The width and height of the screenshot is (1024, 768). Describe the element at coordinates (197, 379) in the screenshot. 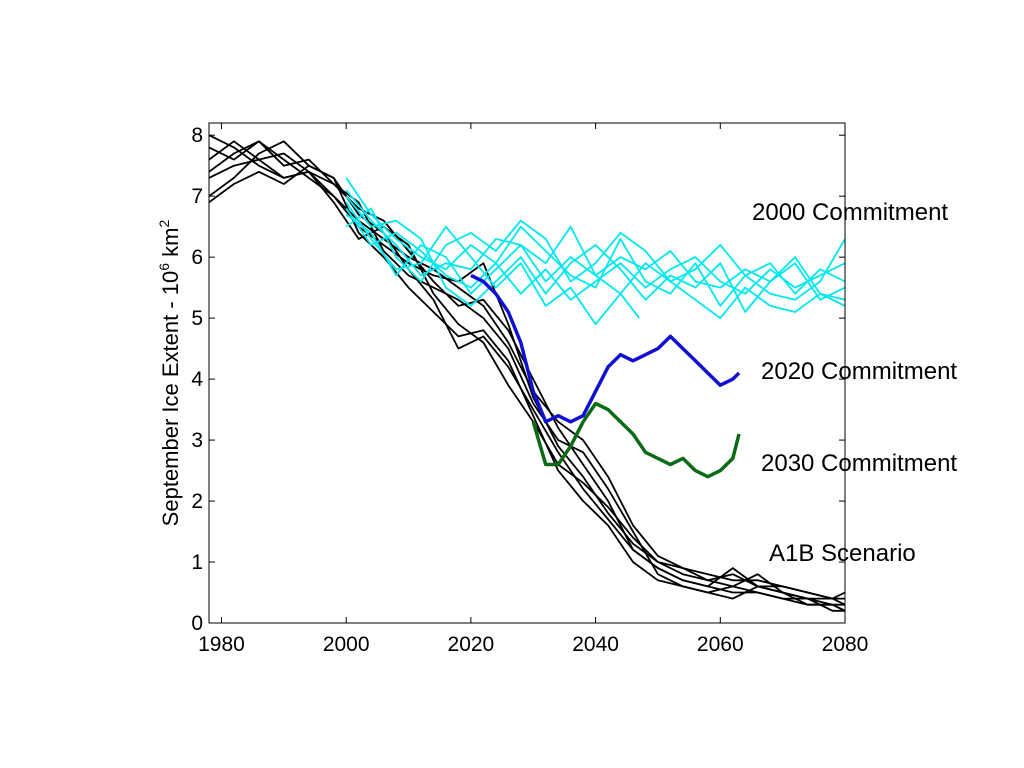

I see `y-tick-label-4: 4` at that location.